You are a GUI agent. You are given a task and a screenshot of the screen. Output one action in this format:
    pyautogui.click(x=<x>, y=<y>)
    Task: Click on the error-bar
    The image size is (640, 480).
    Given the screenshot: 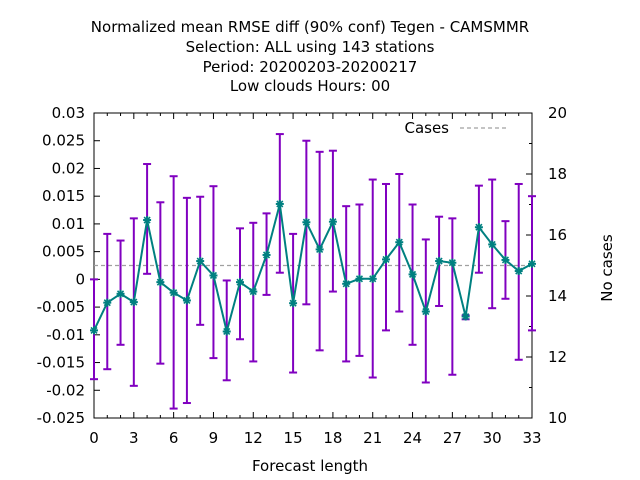 What is the action you would take?
    pyautogui.click(x=452, y=296)
    